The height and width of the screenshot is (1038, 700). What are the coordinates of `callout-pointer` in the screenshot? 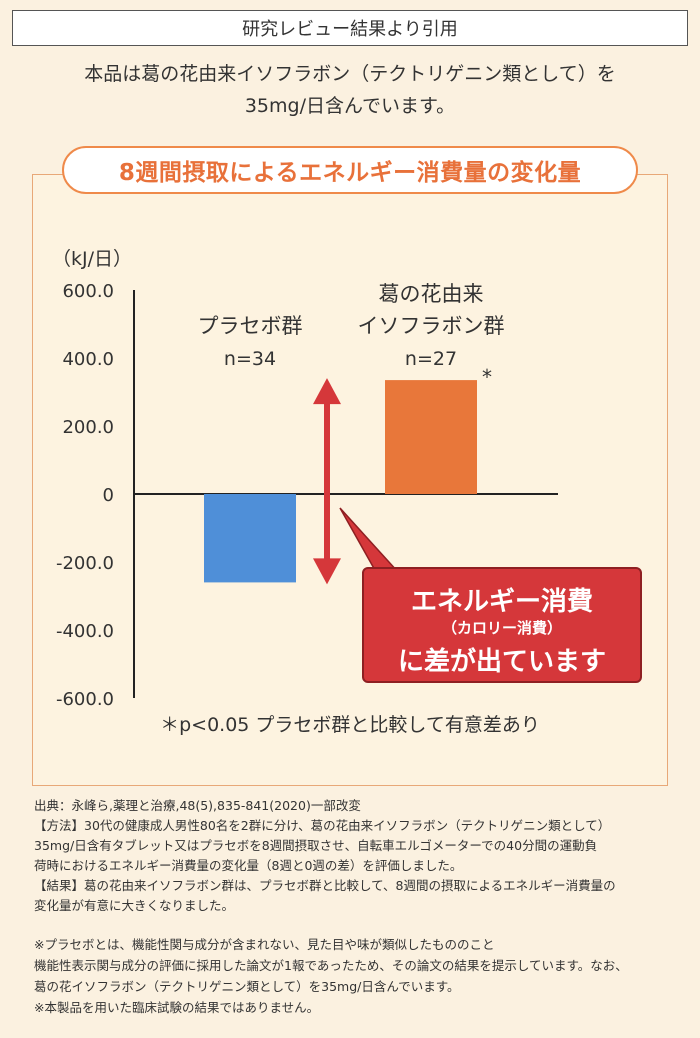 It's located at (369, 540).